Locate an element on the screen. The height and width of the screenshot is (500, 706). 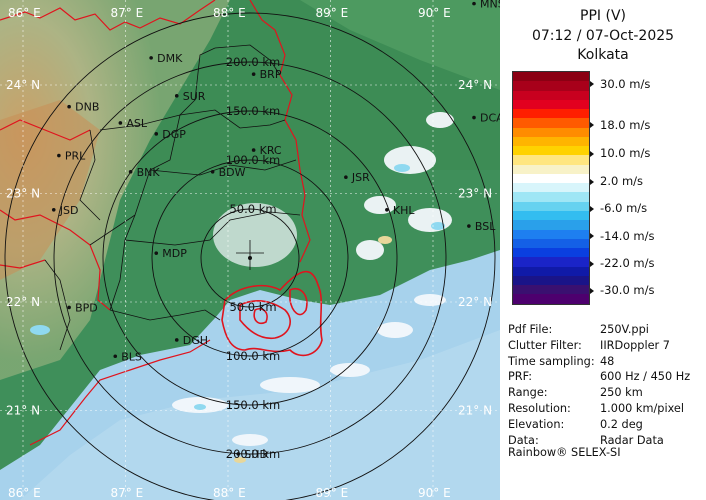
scale-tick: 18.0 m/s is located at coordinates (620, 125).